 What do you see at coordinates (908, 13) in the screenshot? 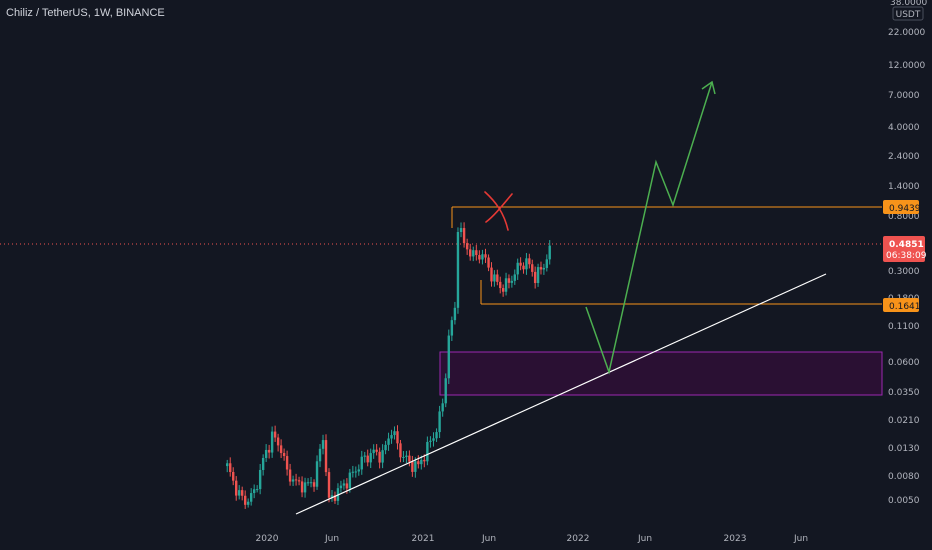
I see `currency-box` at bounding box center [908, 13].